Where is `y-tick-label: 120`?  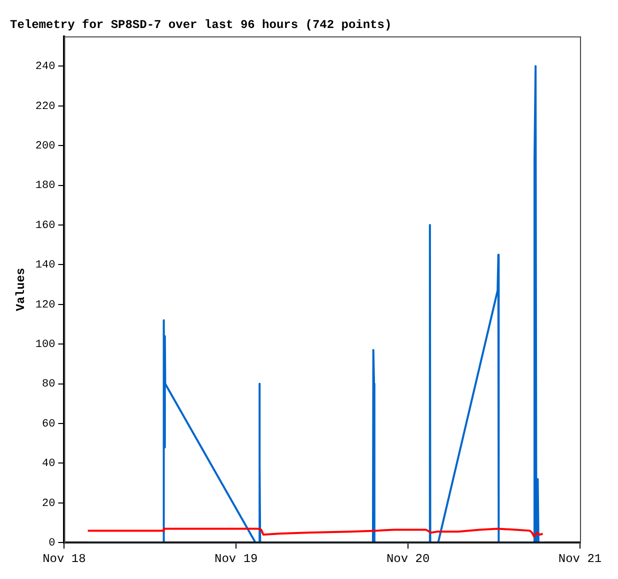
y-tick-label: 120 is located at coordinates (45, 305).